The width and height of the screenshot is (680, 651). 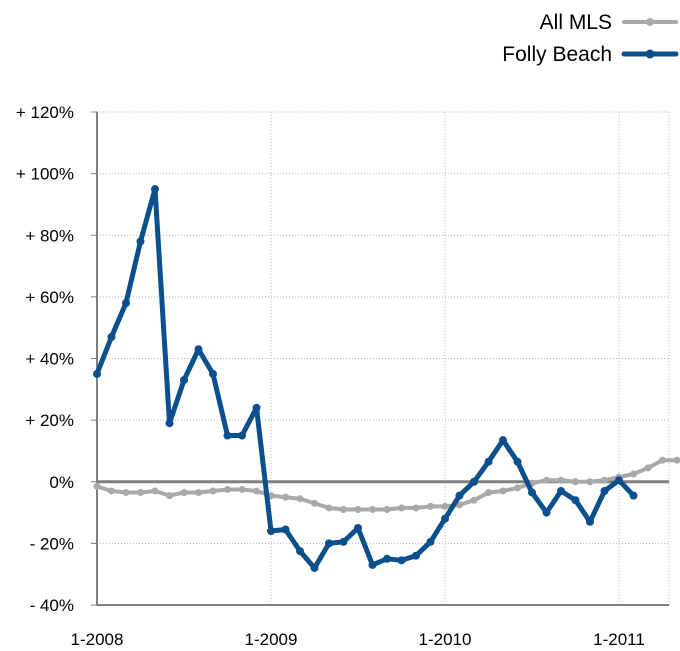 What do you see at coordinates (271, 638) in the screenshot?
I see `x-tick-label: 1-2009` at bounding box center [271, 638].